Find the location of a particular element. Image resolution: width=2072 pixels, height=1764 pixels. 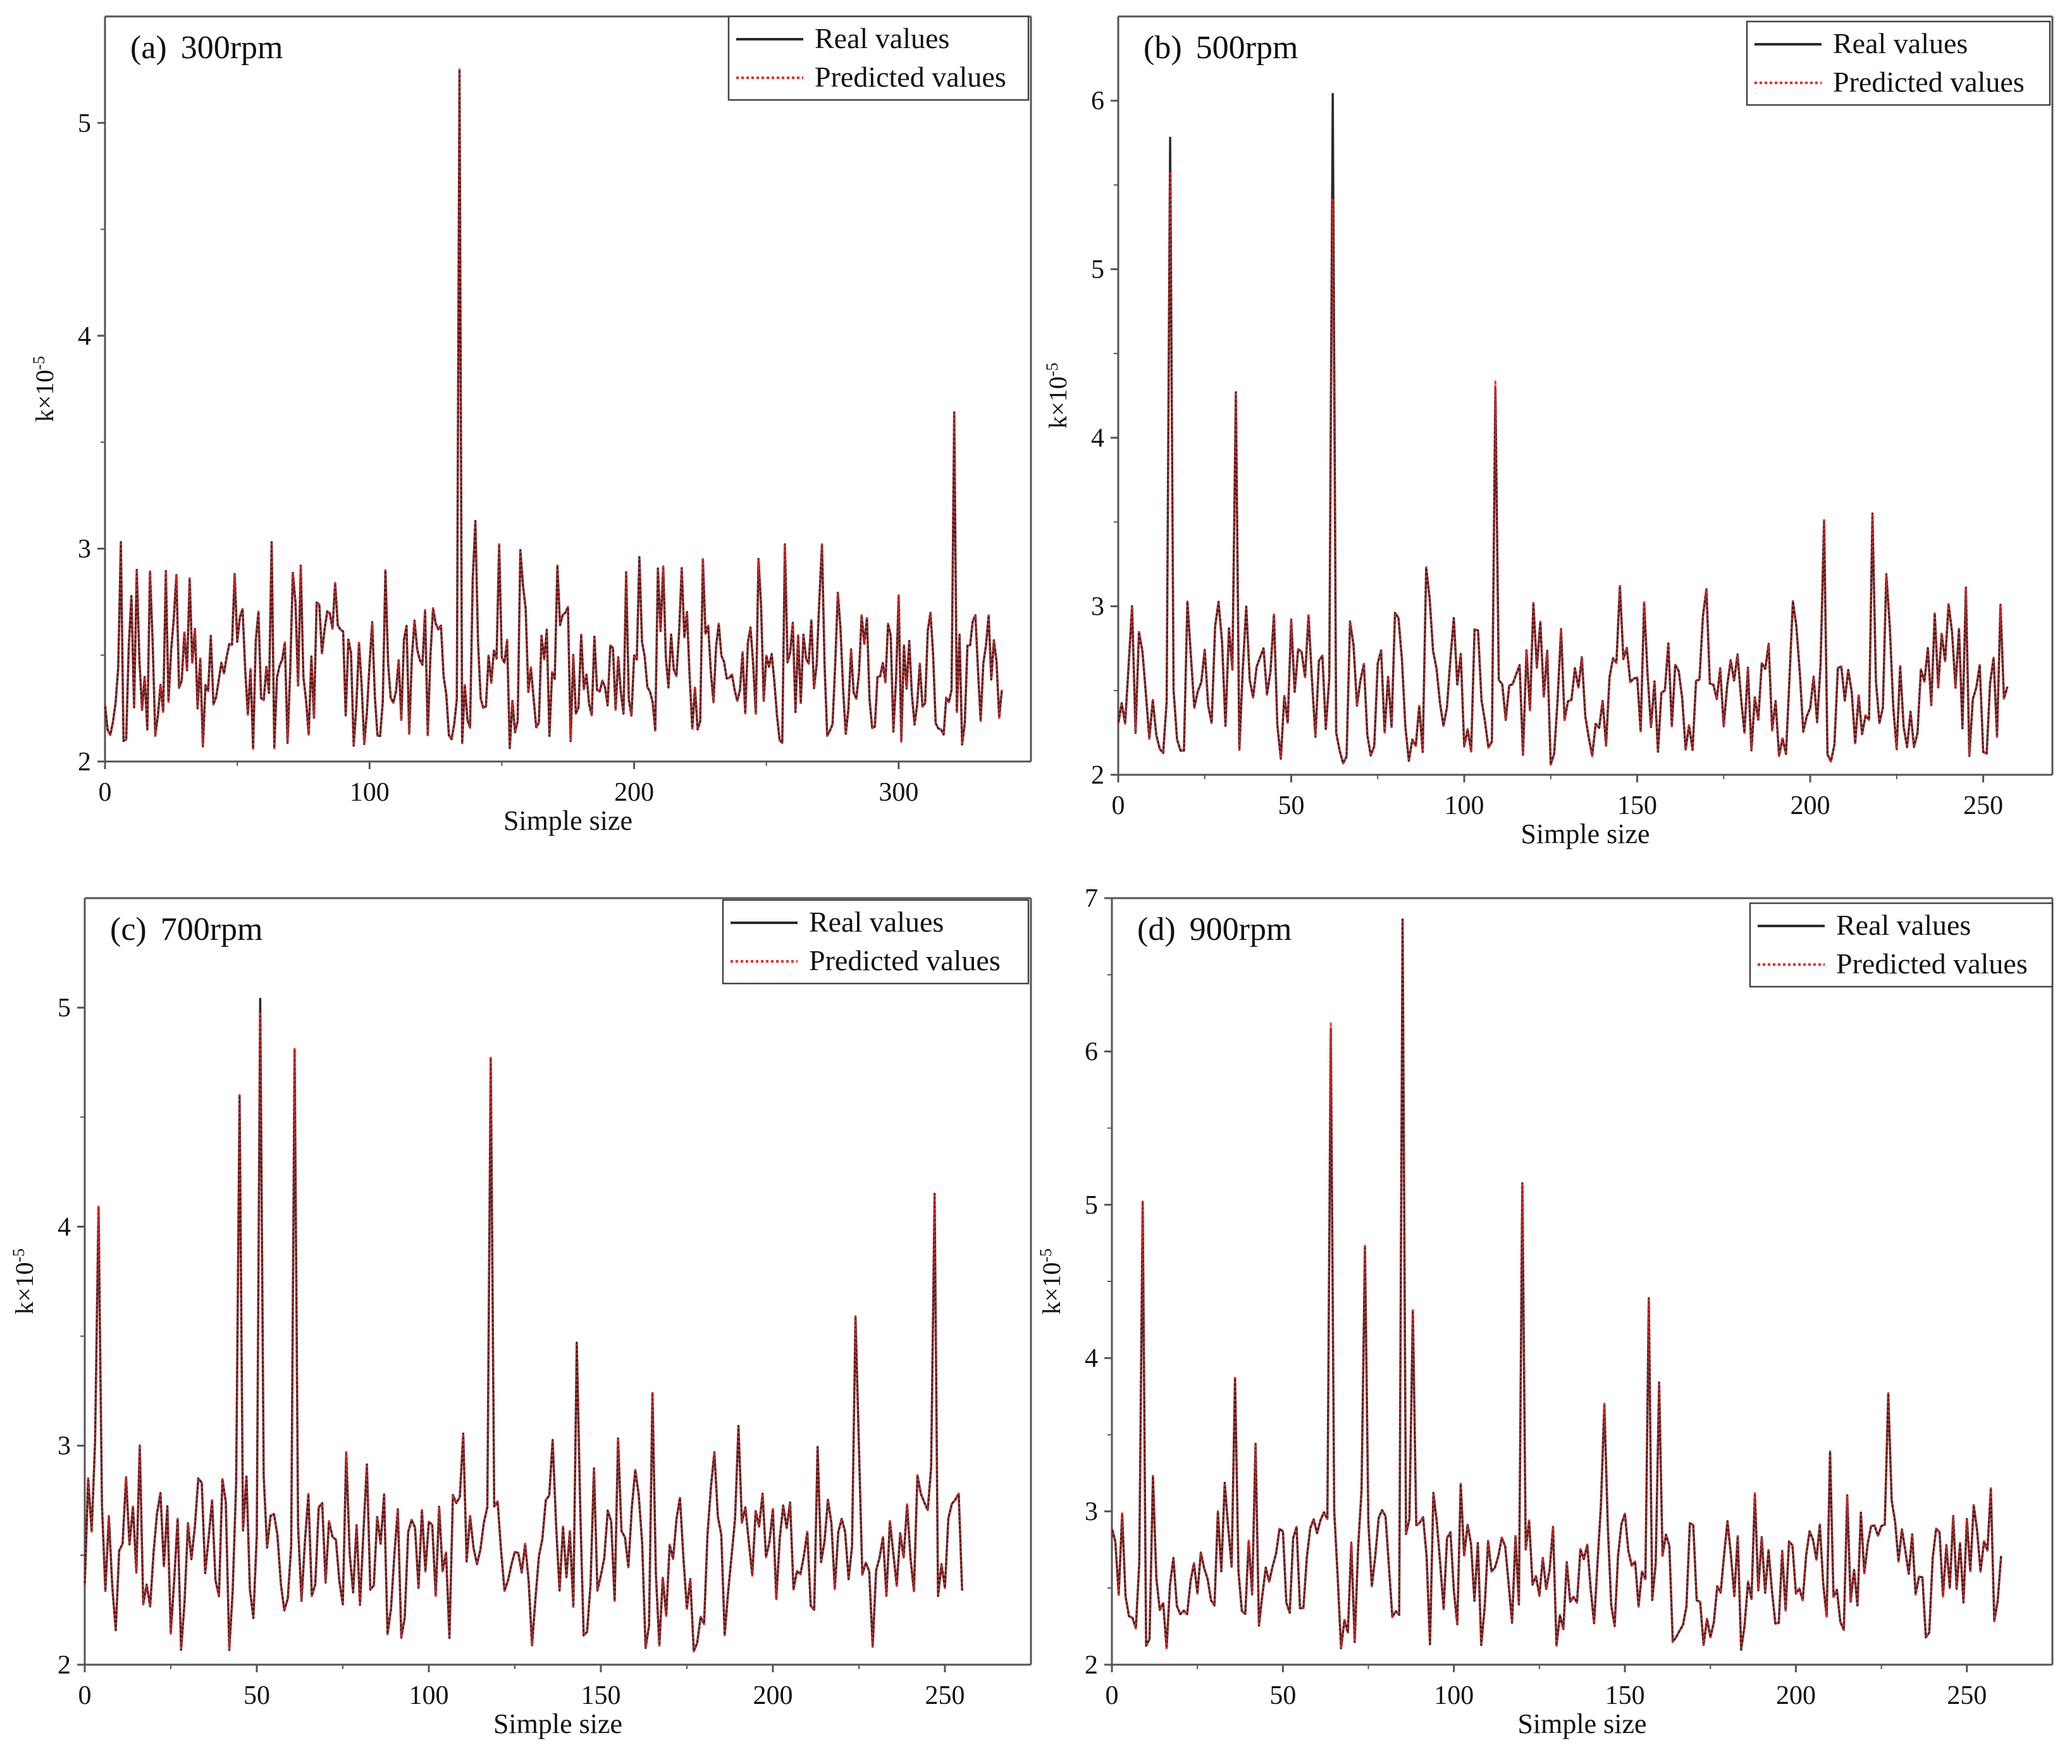

panel-label: (b) is located at coordinates (1163, 48).